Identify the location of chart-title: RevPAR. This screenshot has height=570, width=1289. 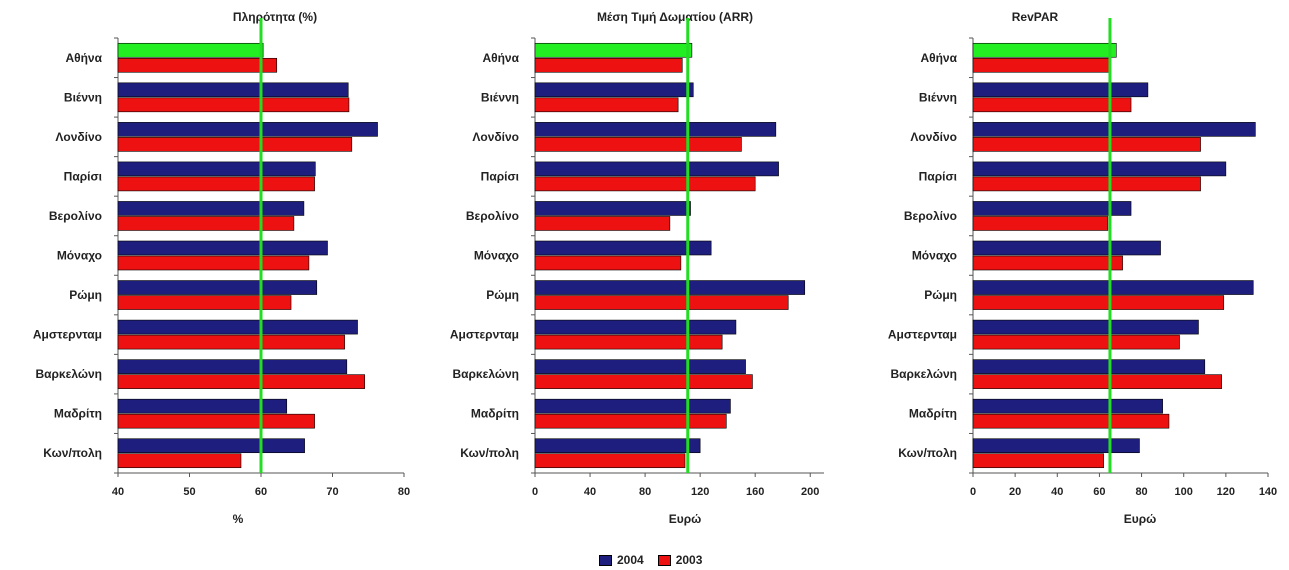
(1035, 17).